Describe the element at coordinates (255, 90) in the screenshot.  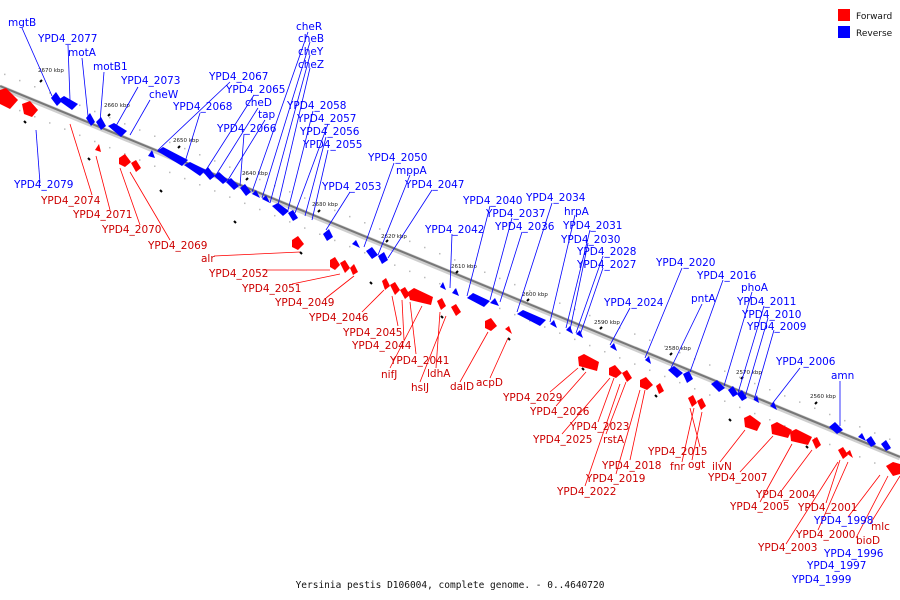
I see `gene-label-reverse: YPD4_2065` at that location.